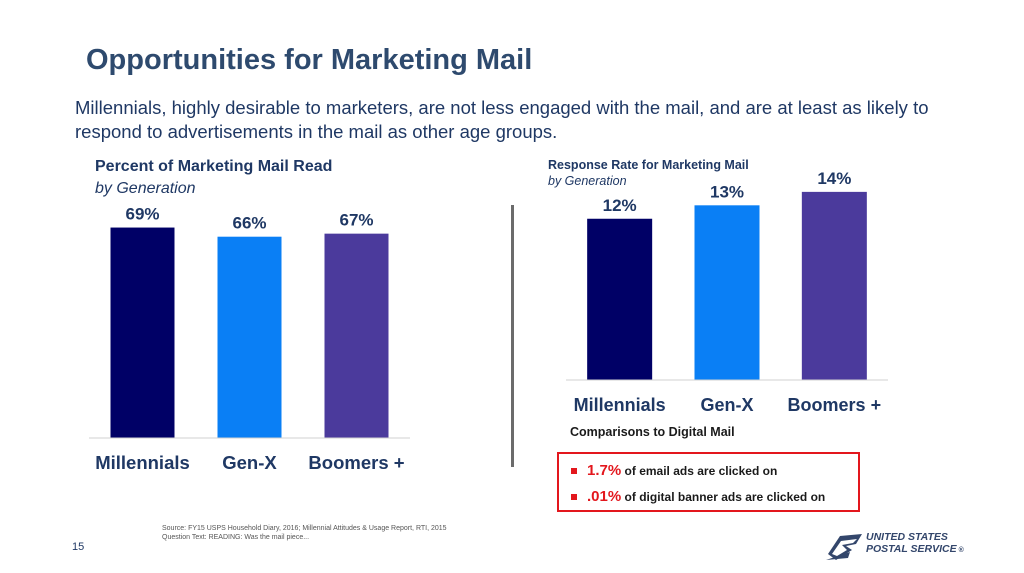 This screenshot has width=1024, height=573. What do you see at coordinates (907, 537) in the screenshot?
I see `logo-line1: UNITED STATES` at bounding box center [907, 537].